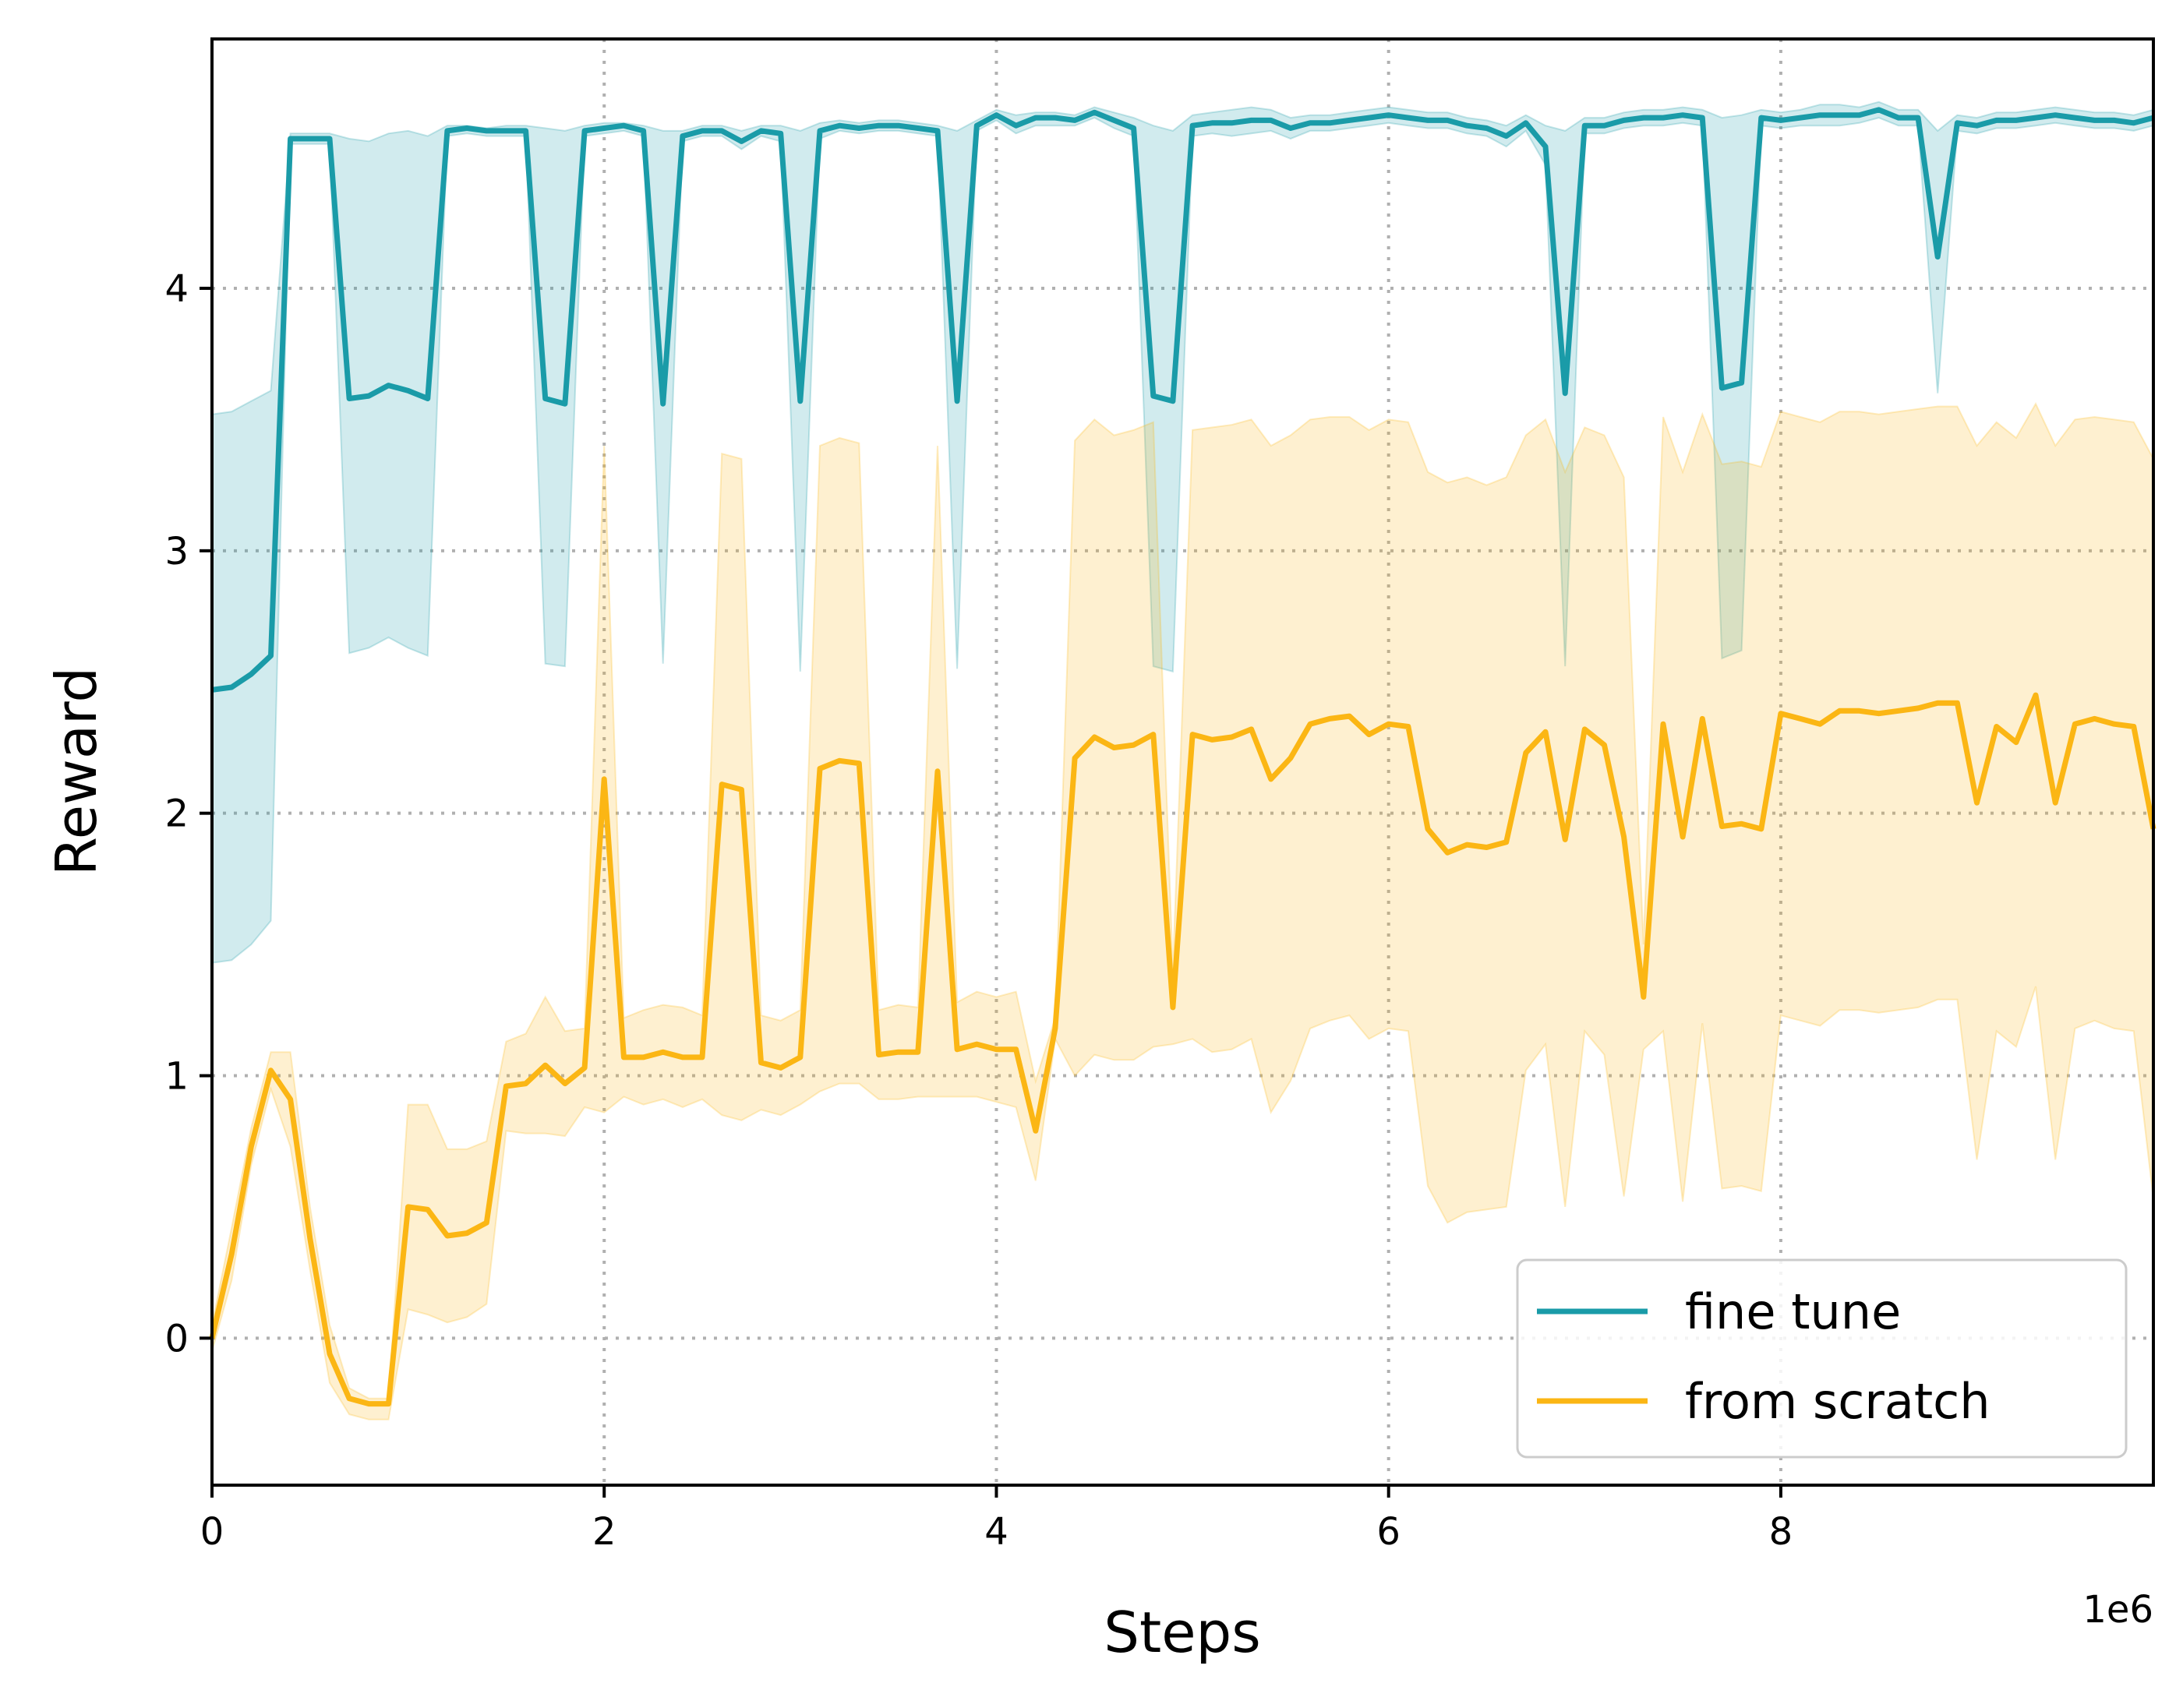  What do you see at coordinates (176, 814) in the screenshot?
I see `y-tick-label-2: 2` at bounding box center [176, 814].